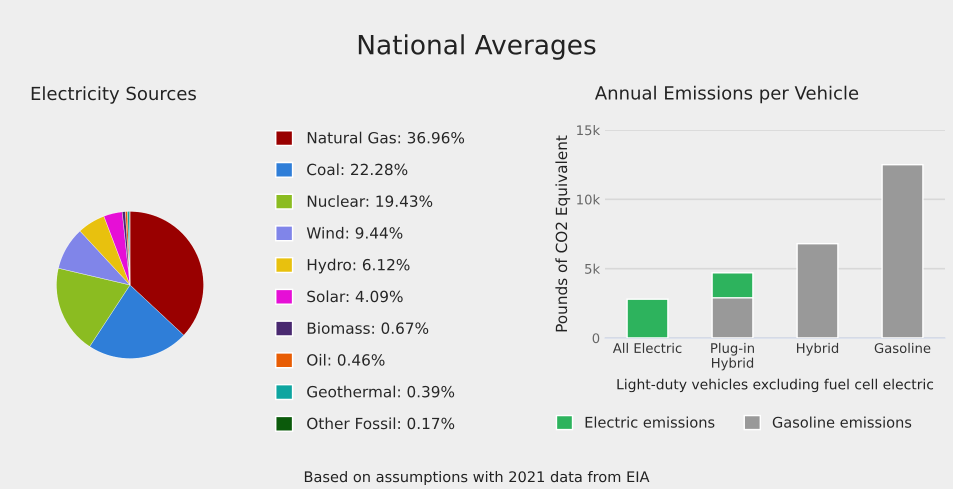 The height and width of the screenshot is (489, 953). I want to click on legend-label: Wind: 9.44%, so click(354, 232).